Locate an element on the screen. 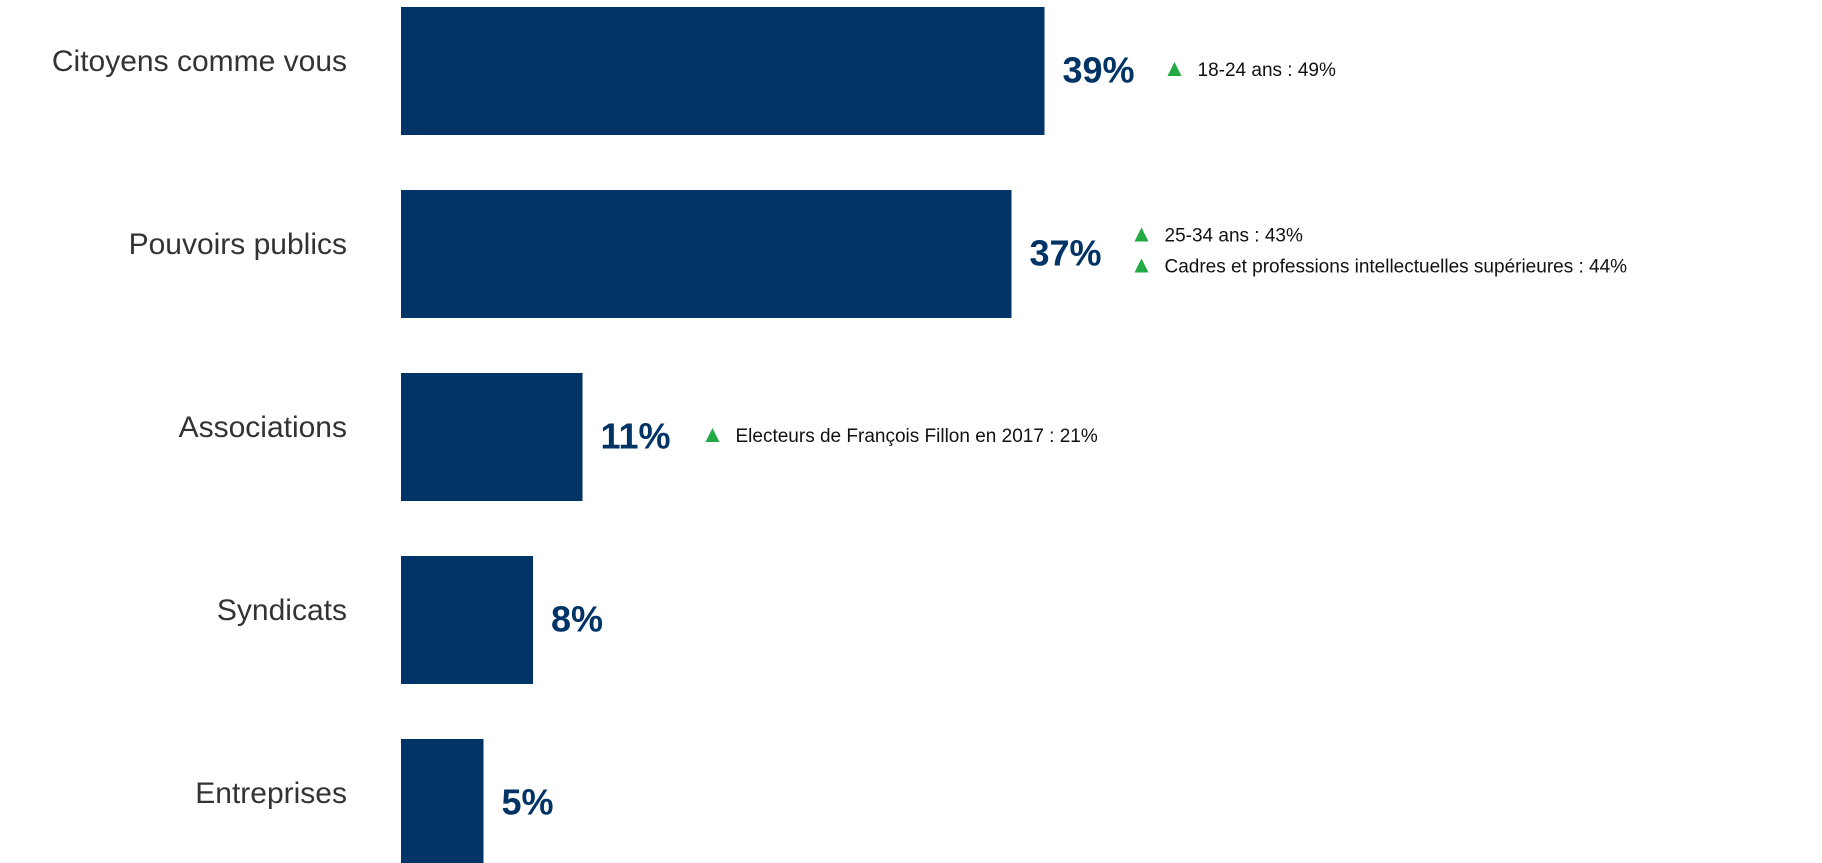 This screenshot has width=1822, height=863. category-label: Syndicats is located at coordinates (282, 610).